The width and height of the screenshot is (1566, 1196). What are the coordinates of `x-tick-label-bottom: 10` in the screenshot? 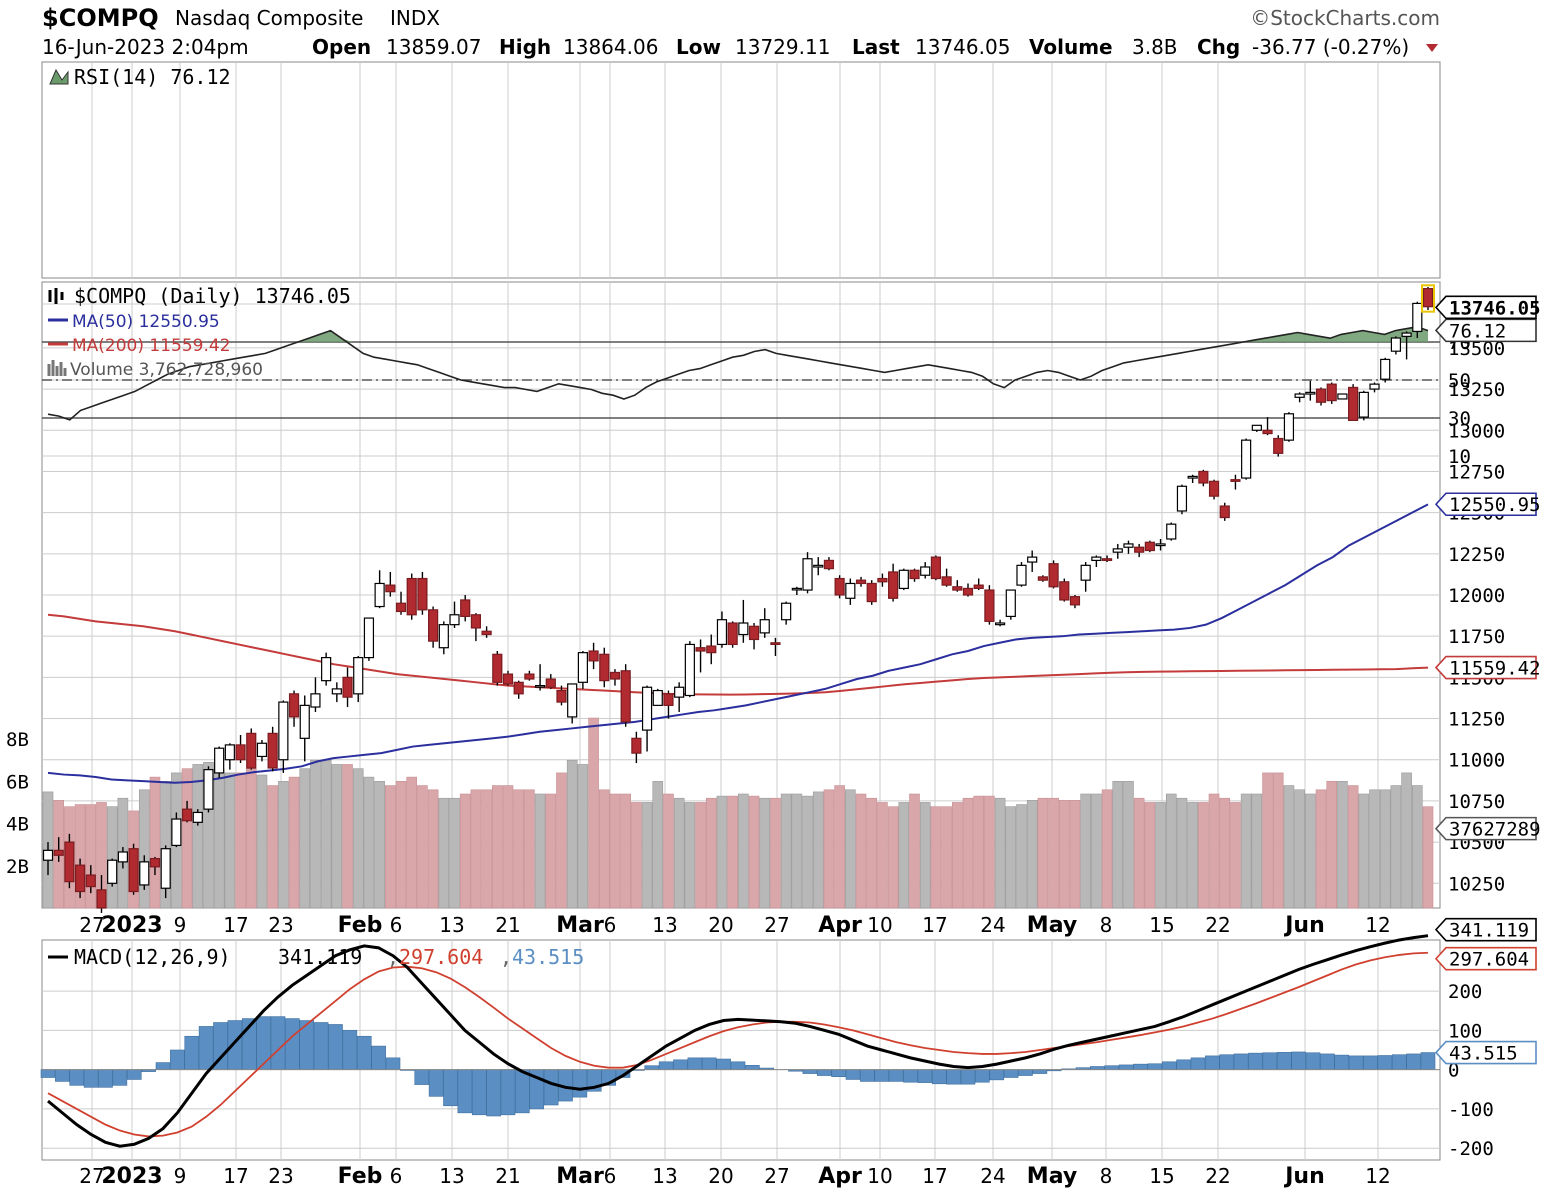 It's located at (879, 1176).